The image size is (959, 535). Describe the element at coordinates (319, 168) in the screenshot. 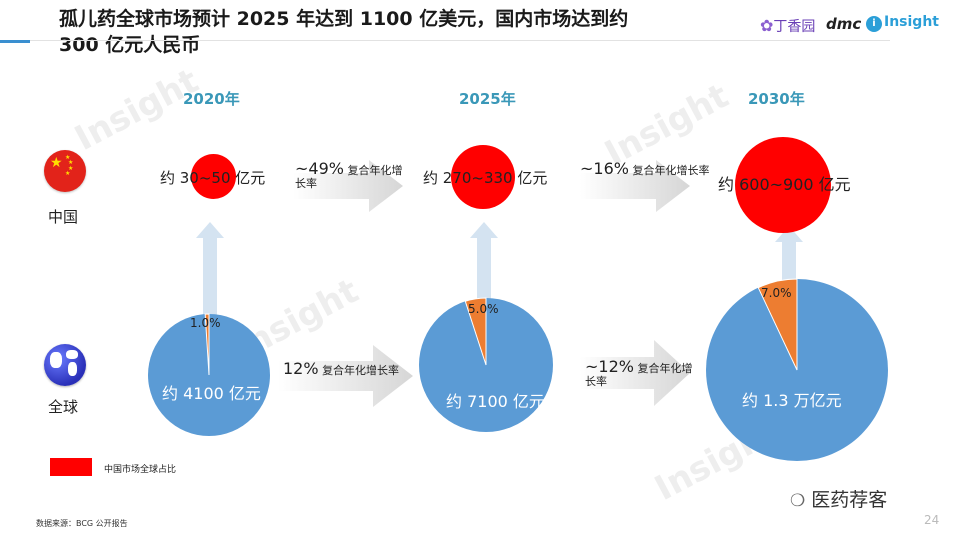

I see `growth-pct: ~49%` at that location.